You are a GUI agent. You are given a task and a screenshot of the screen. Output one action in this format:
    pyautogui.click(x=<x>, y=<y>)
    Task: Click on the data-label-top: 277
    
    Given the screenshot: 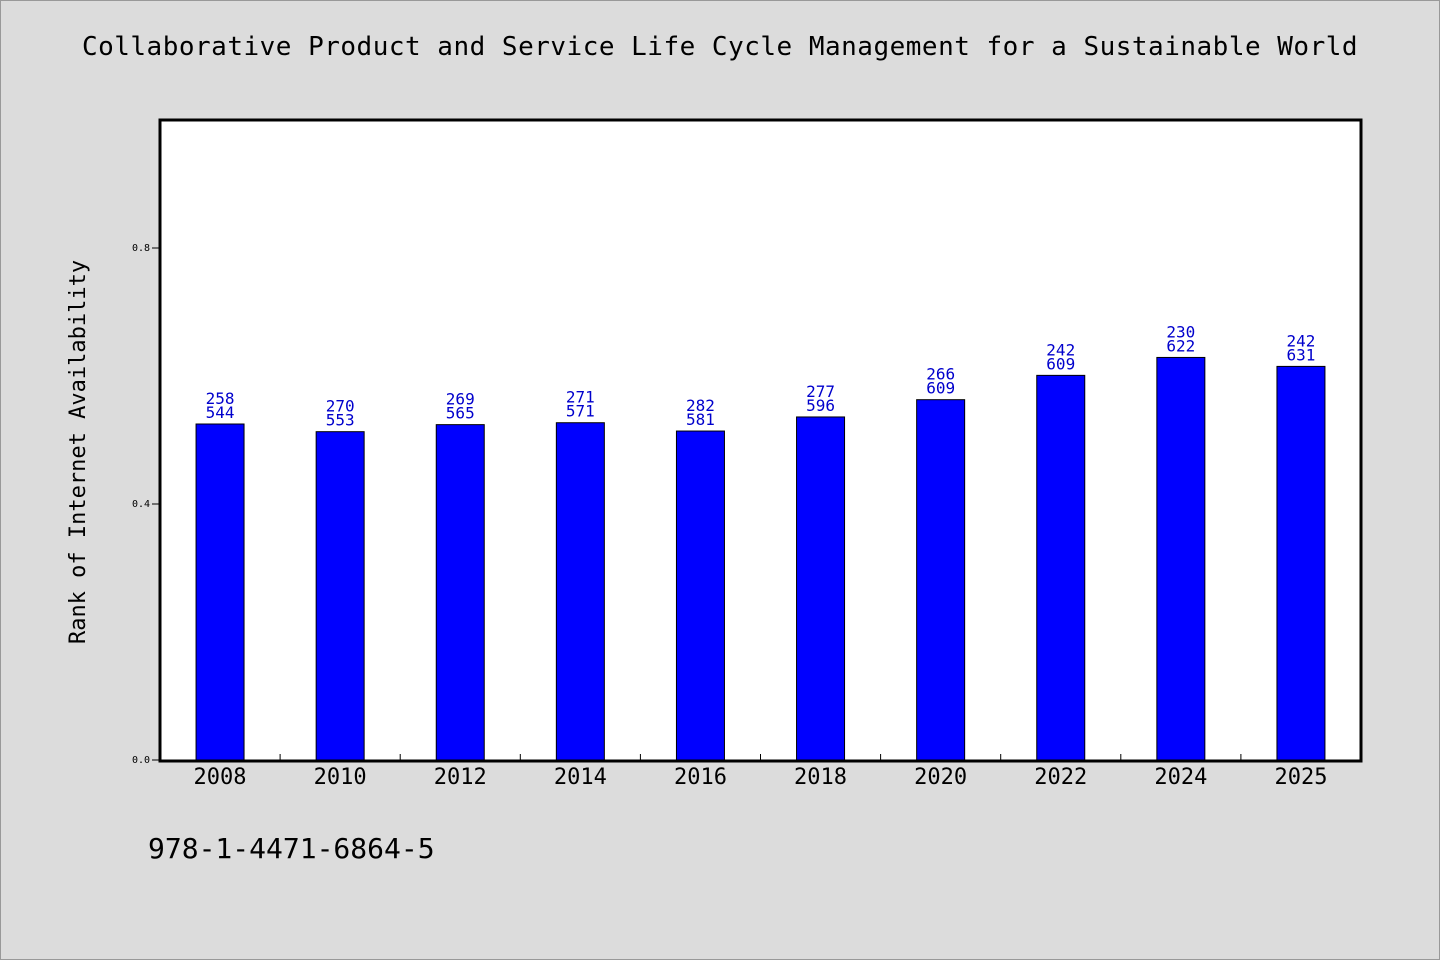 What is the action you would take?
    pyautogui.click(x=820, y=391)
    